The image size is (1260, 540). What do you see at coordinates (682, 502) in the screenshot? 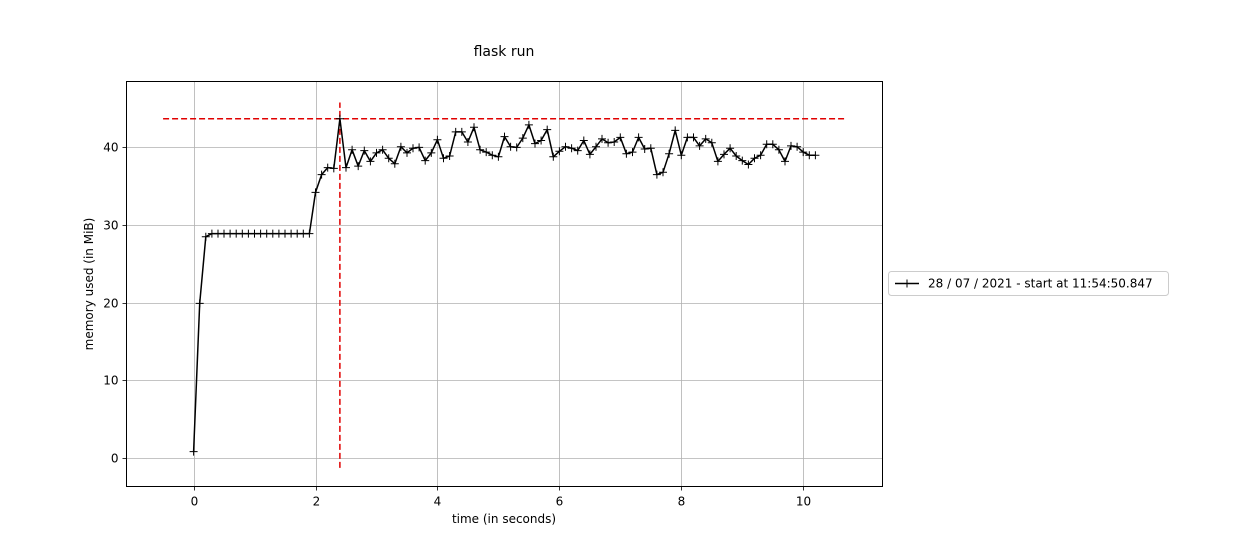
I see `x-tick-label: 8` at bounding box center [682, 502].